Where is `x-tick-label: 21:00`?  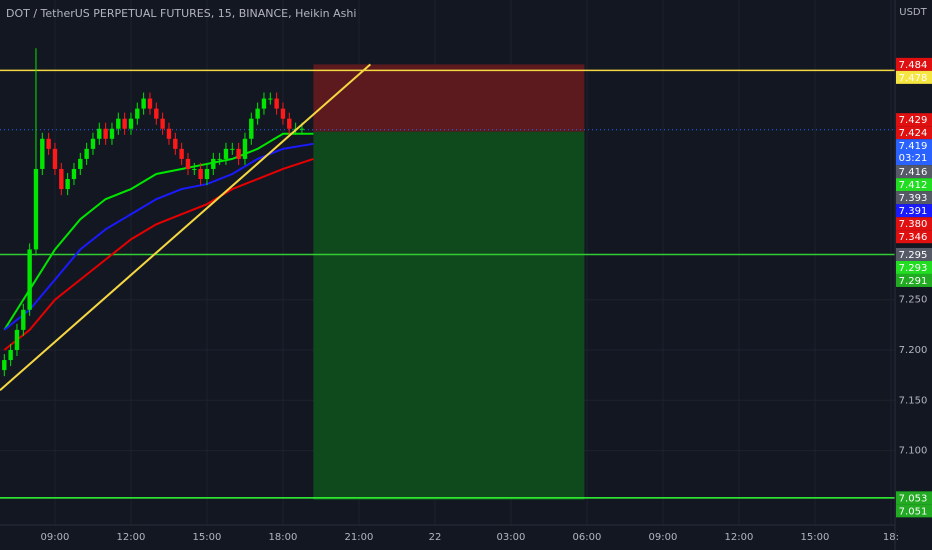
x-tick-label: 21:00 is located at coordinates (359, 537).